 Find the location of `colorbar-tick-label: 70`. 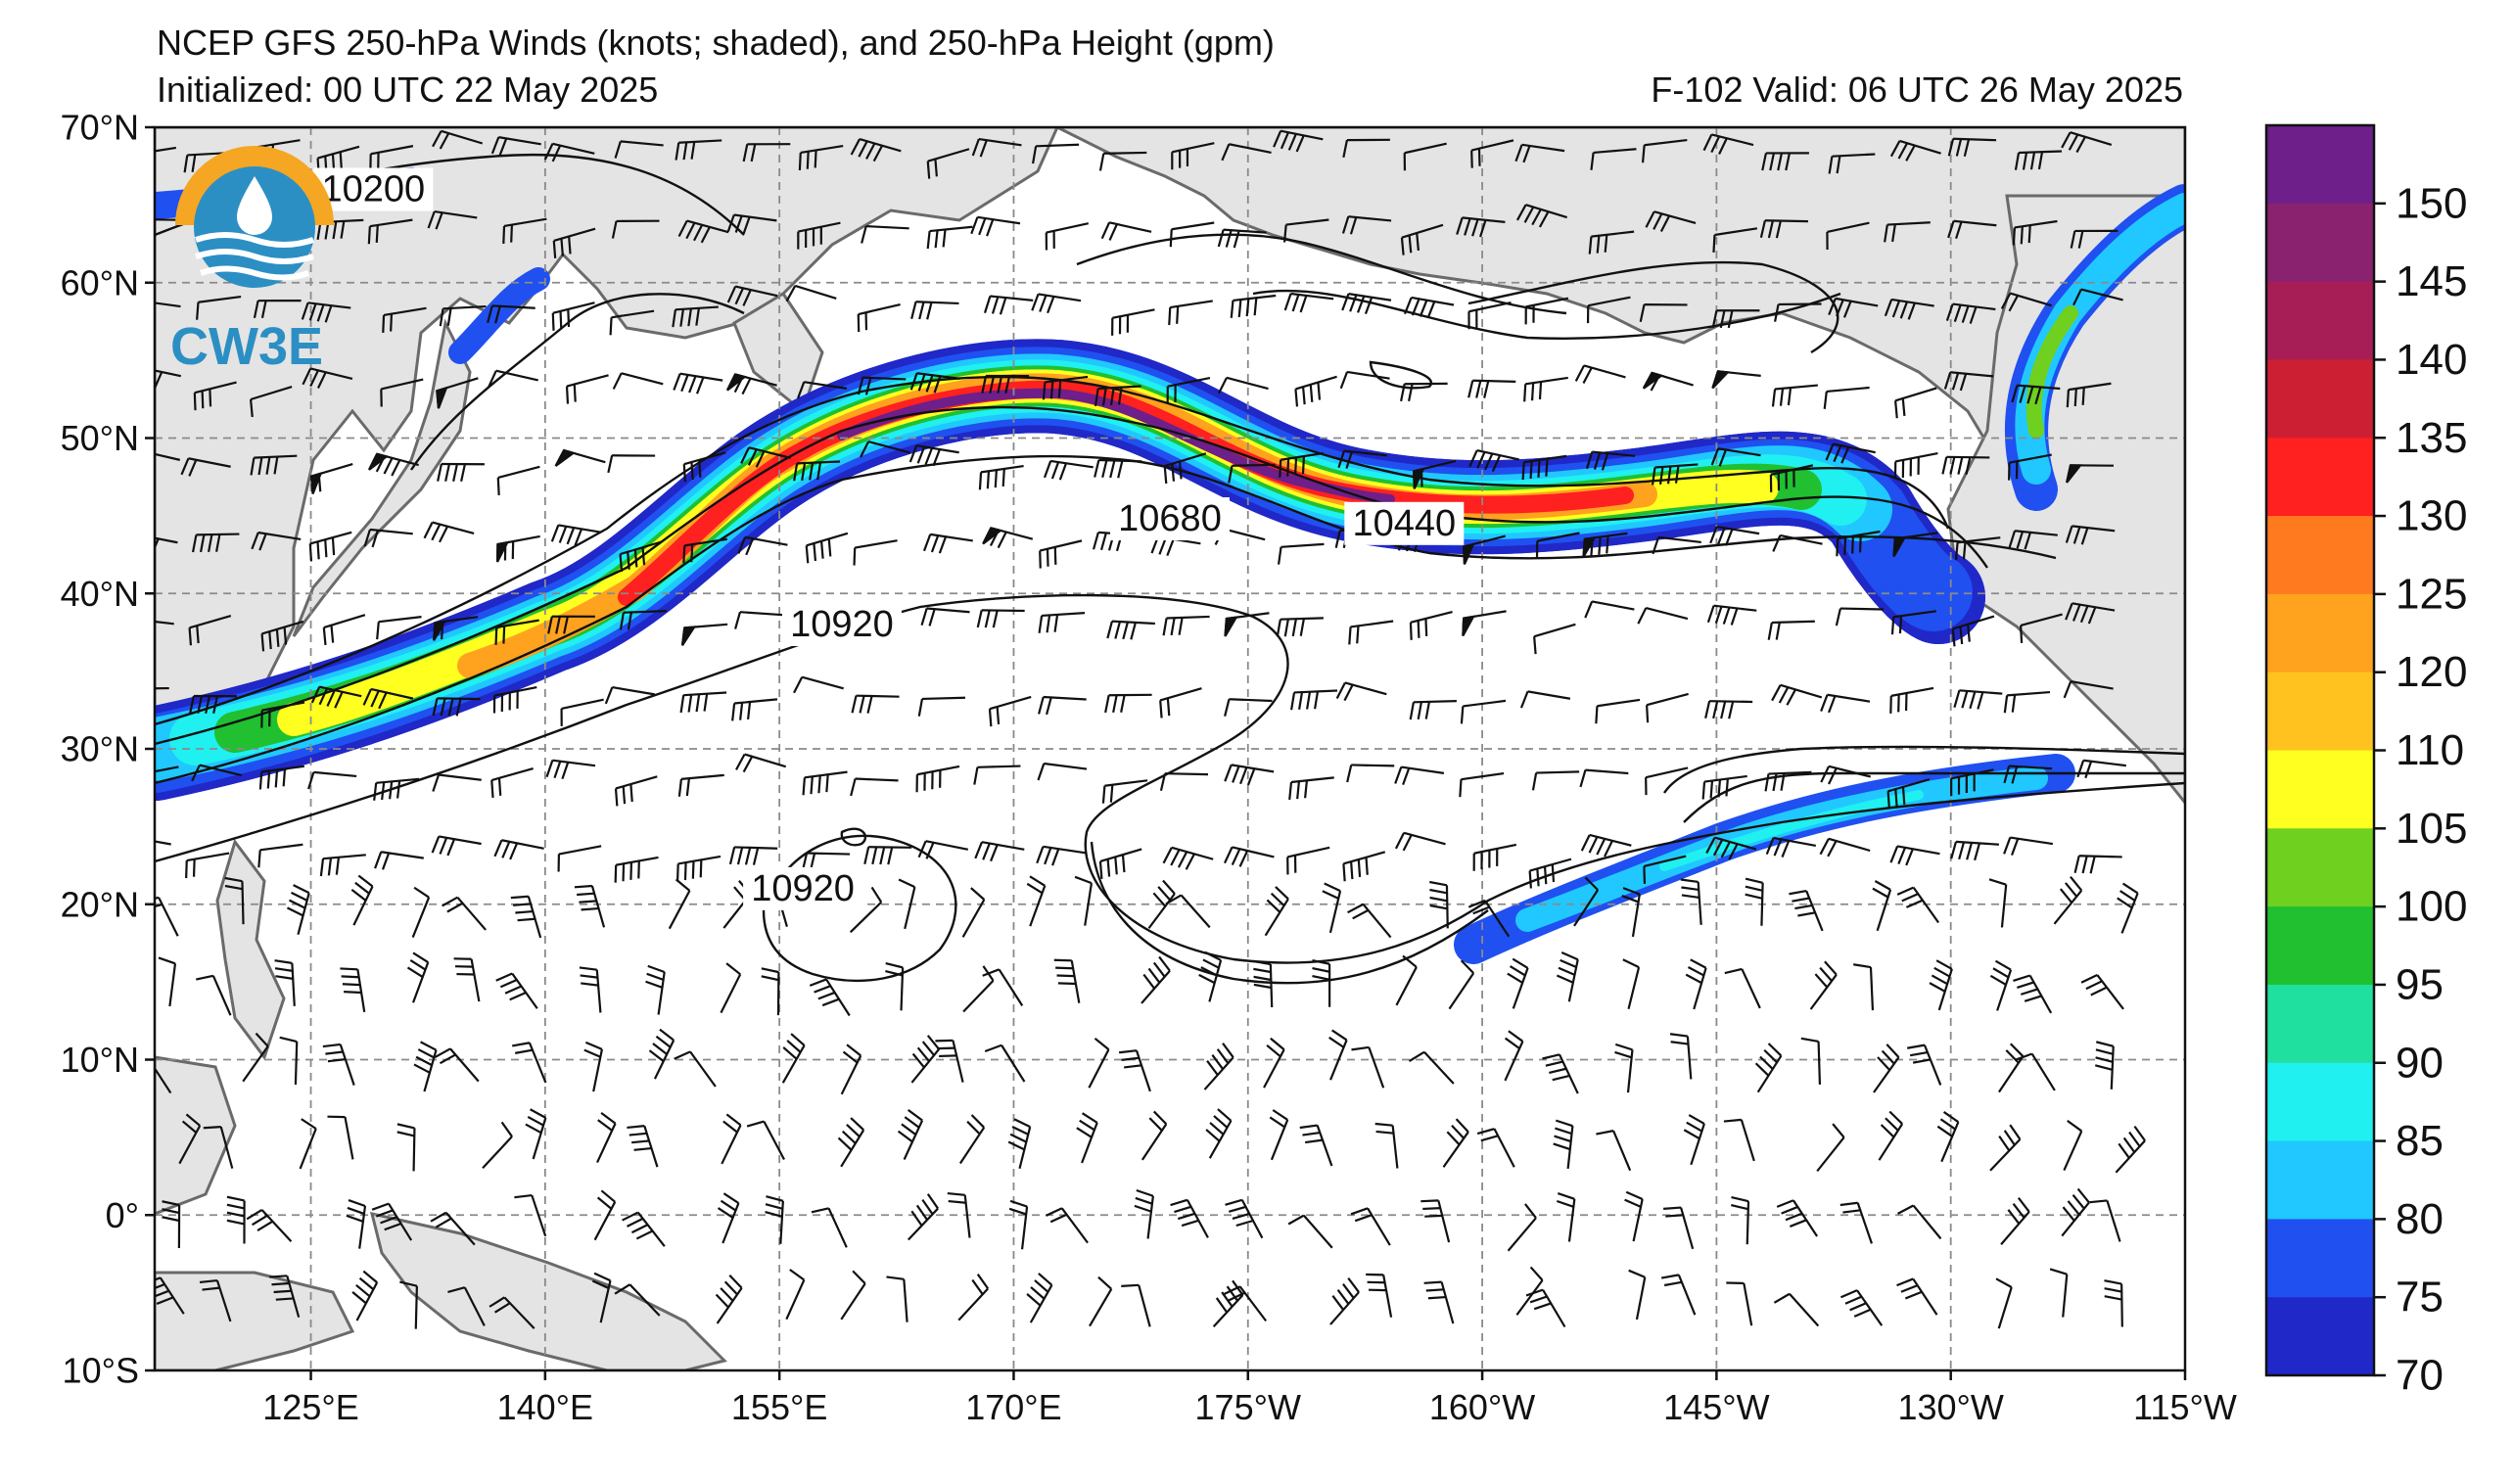

colorbar-tick-label: 70 is located at coordinates (2420, 1376).